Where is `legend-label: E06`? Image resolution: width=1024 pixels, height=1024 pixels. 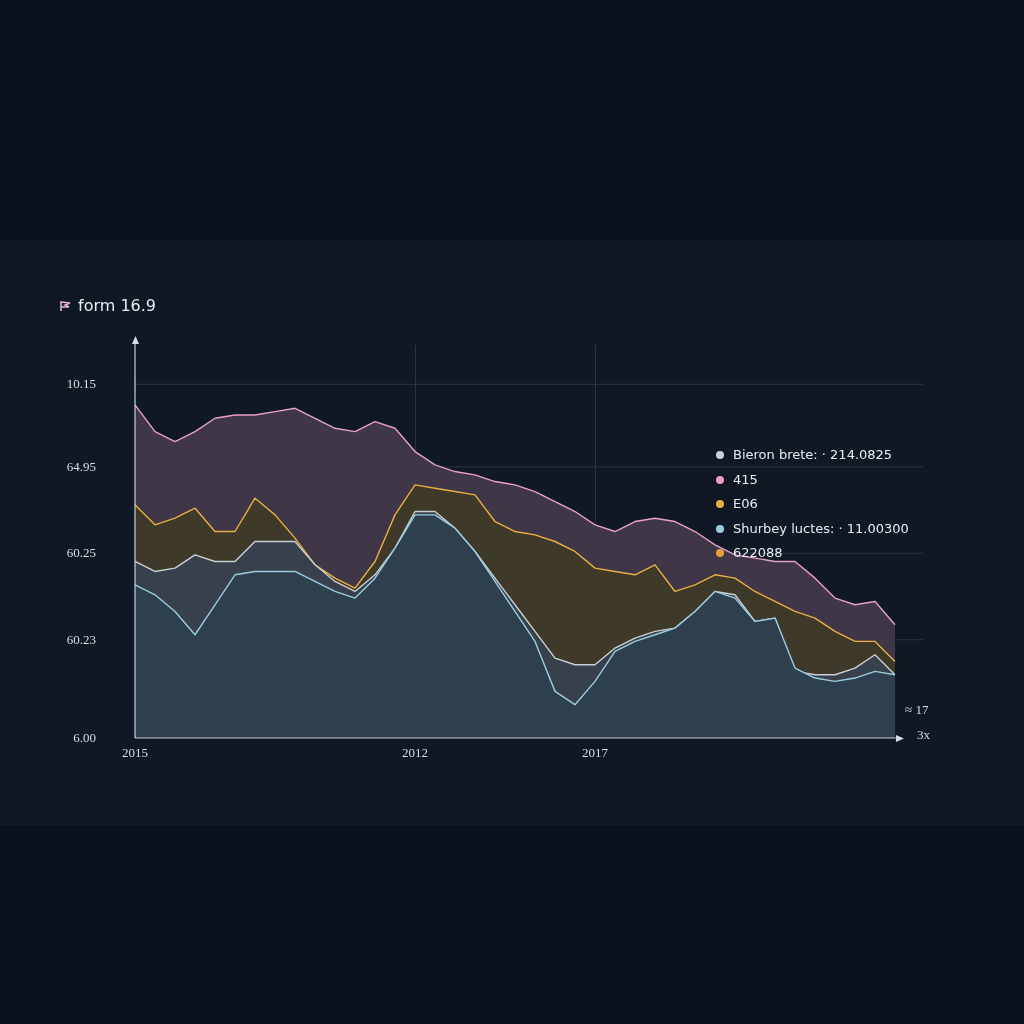 legend-label: E06 is located at coordinates (745, 504).